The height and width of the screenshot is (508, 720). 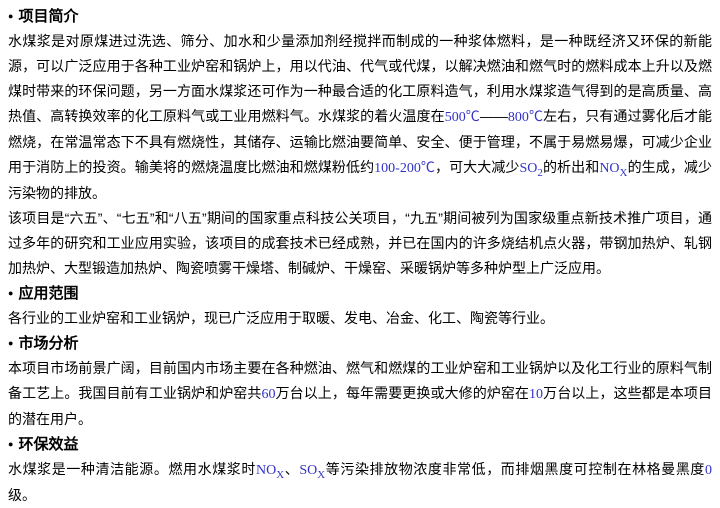 I want to click on subscript-text: 2, so click(x=540, y=172).